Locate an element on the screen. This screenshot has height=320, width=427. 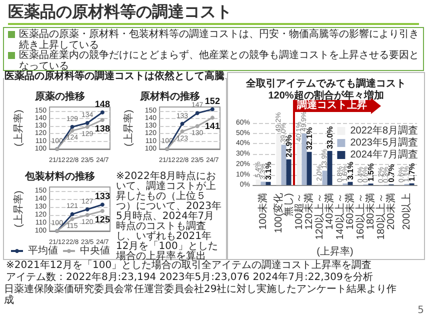
text: アイテム数：2022年8月:23,194 2023年5月:23,076 2024年7月:22,309を分析 is located at coordinates (190, 278).